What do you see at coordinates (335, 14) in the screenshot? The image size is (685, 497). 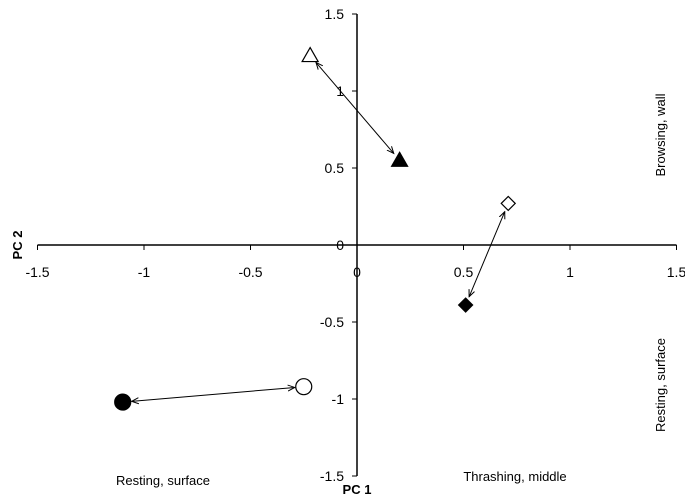 I see `y-tick-label: 1.5` at bounding box center [335, 14].